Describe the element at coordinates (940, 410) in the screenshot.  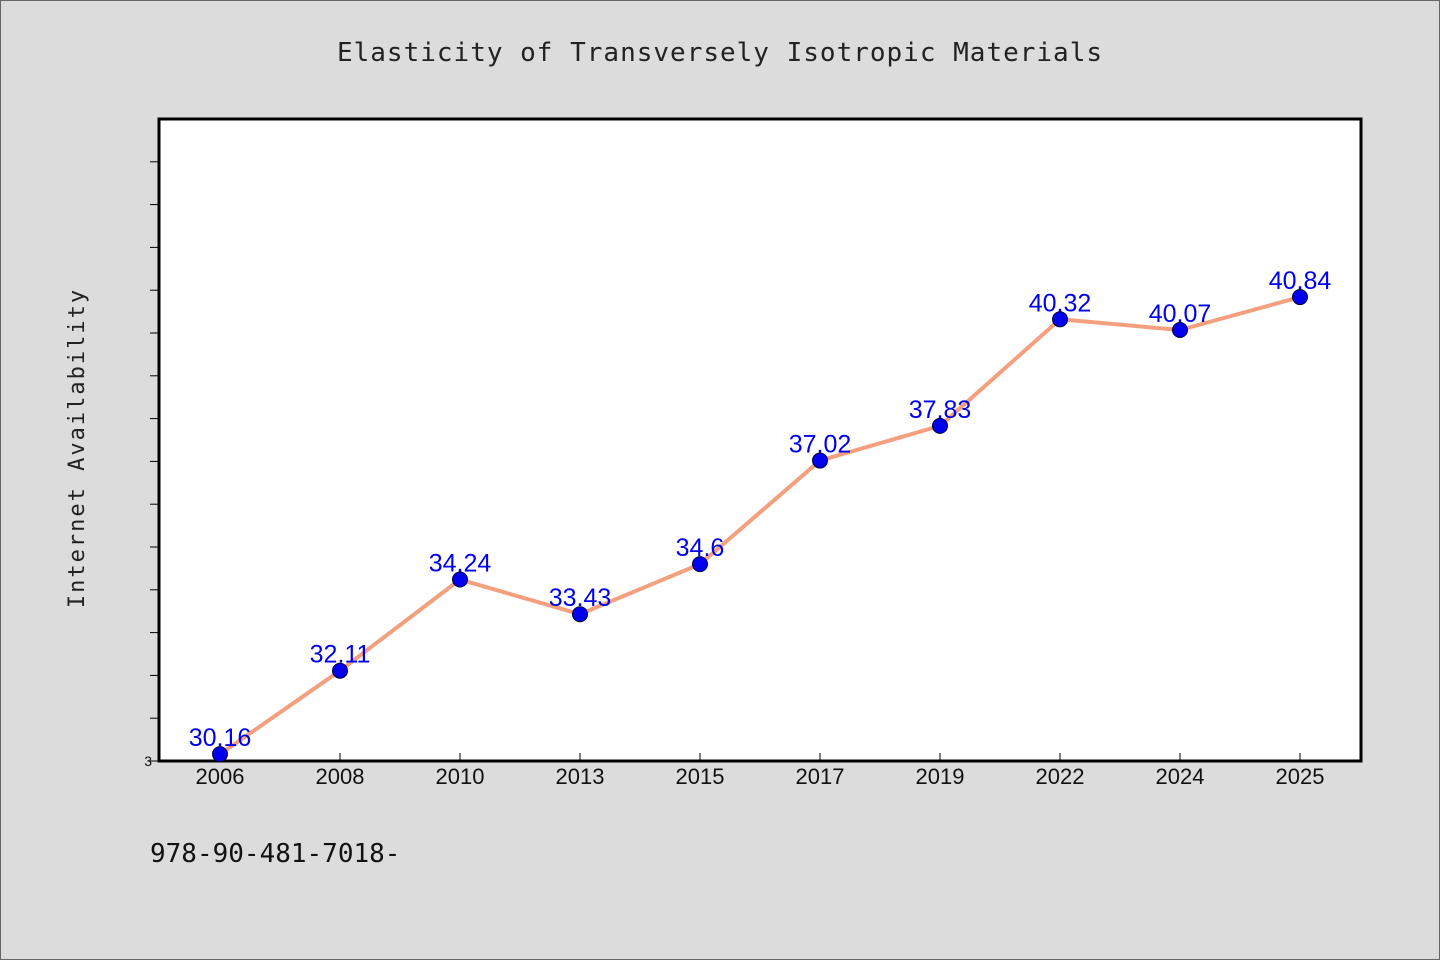
I see `data-label: 37.83` at that location.